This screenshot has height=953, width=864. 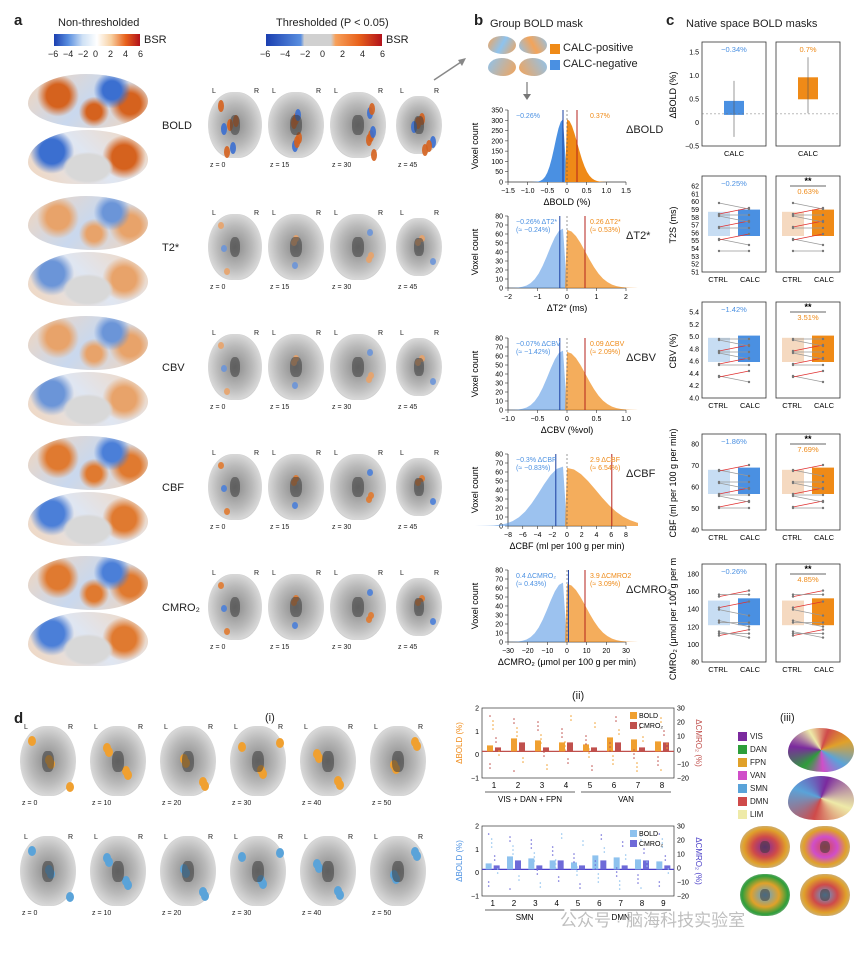 I want to click on boxplot-ytick: 62, so click(x=695, y=187).